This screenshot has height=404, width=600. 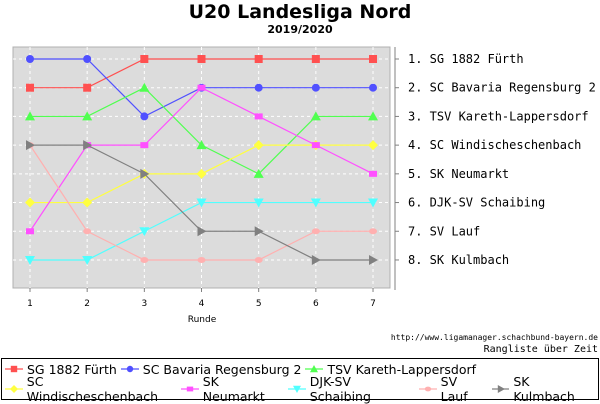 What do you see at coordinates (402, 369) in the screenshot?
I see `legend-label: TSV Kareth-Lappersdorf` at bounding box center [402, 369].